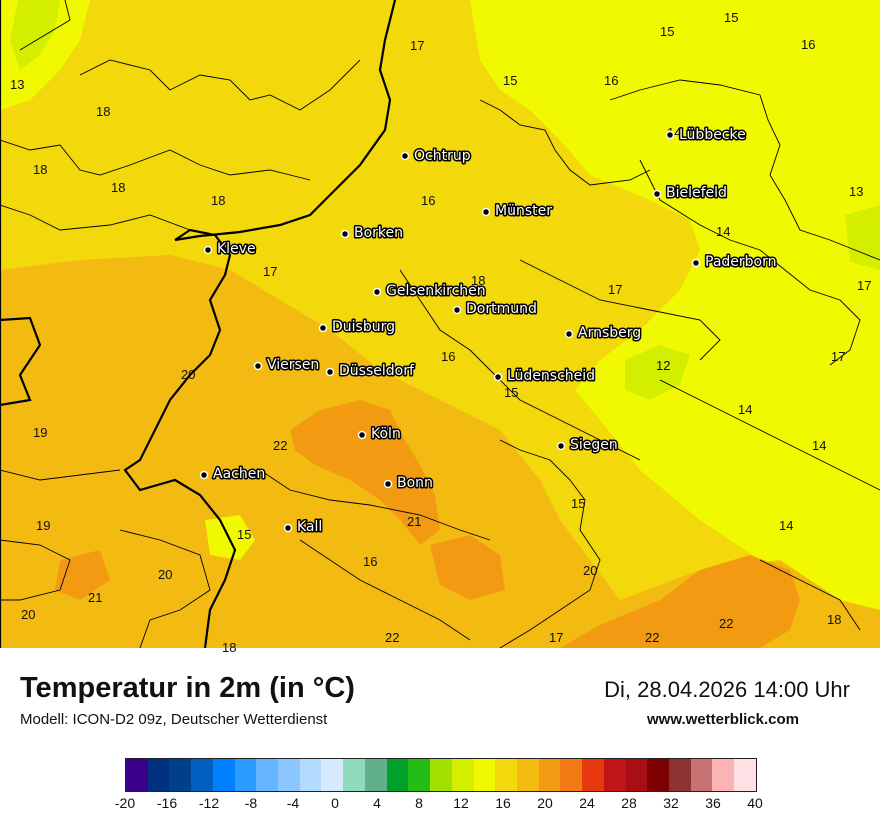  Describe the element at coordinates (377, 803) in the screenshot. I see `legend-tick-label: 4` at that location.